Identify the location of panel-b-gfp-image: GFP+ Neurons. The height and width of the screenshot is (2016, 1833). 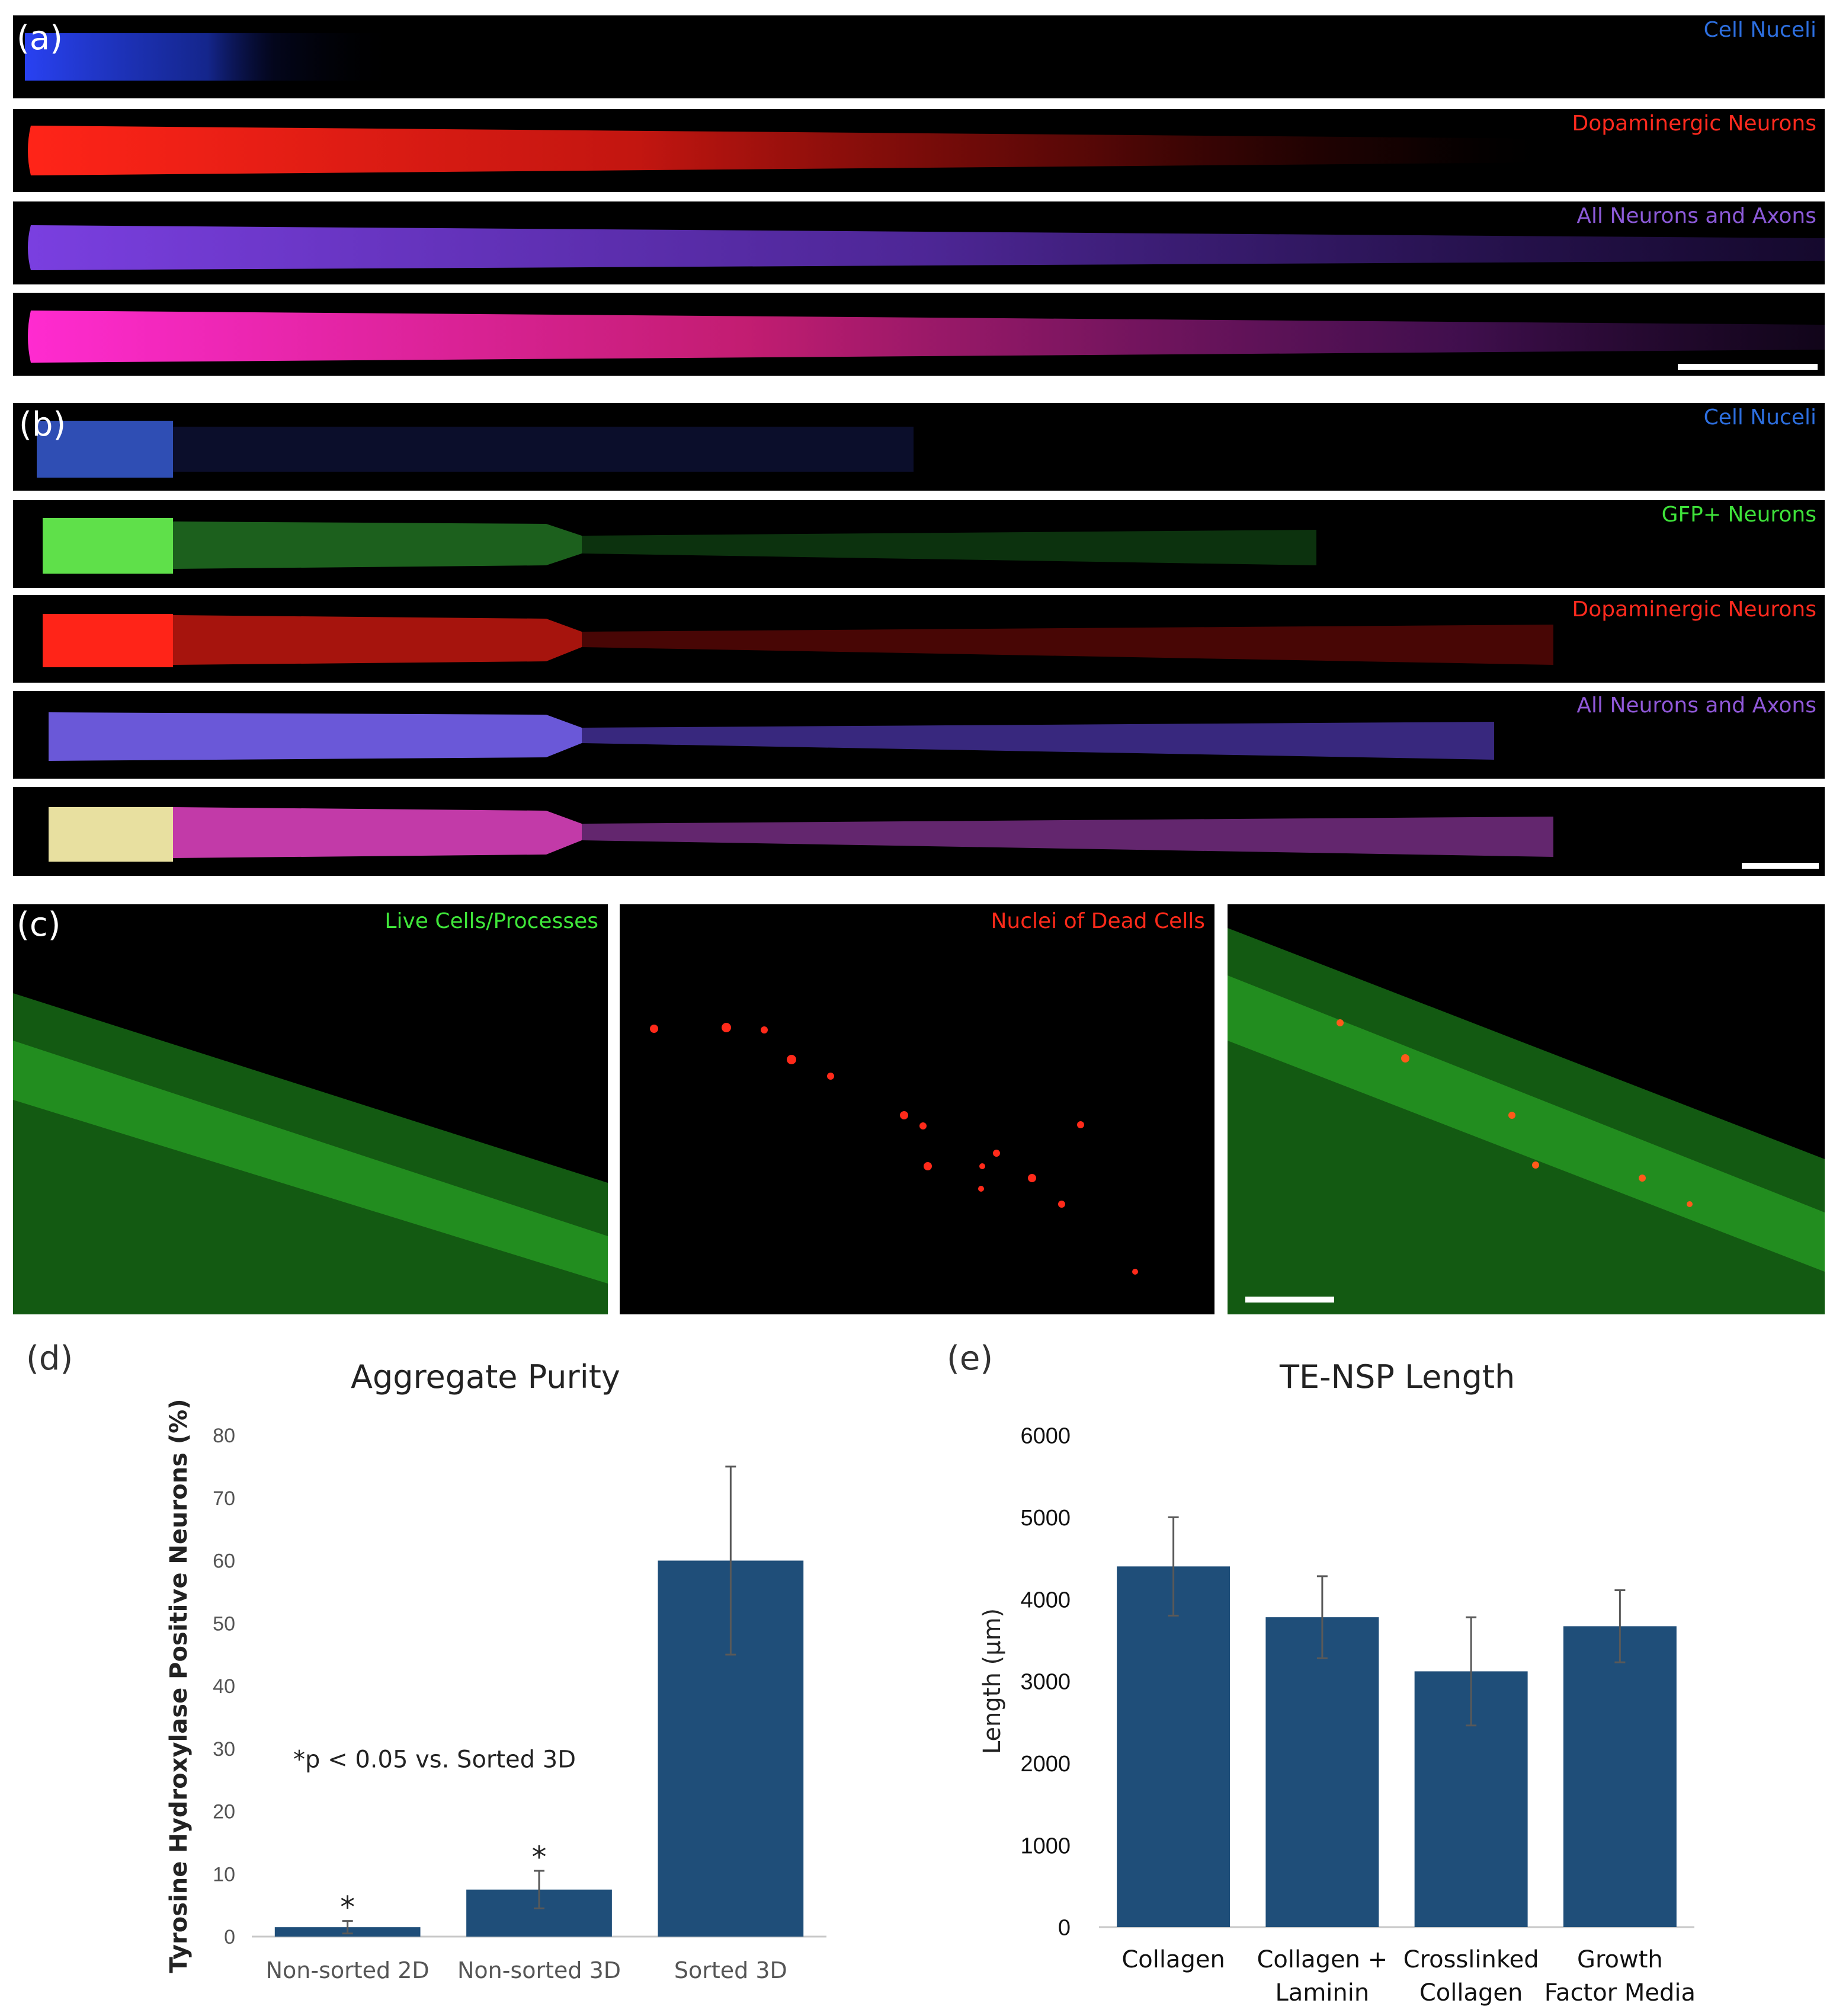
(919, 544).